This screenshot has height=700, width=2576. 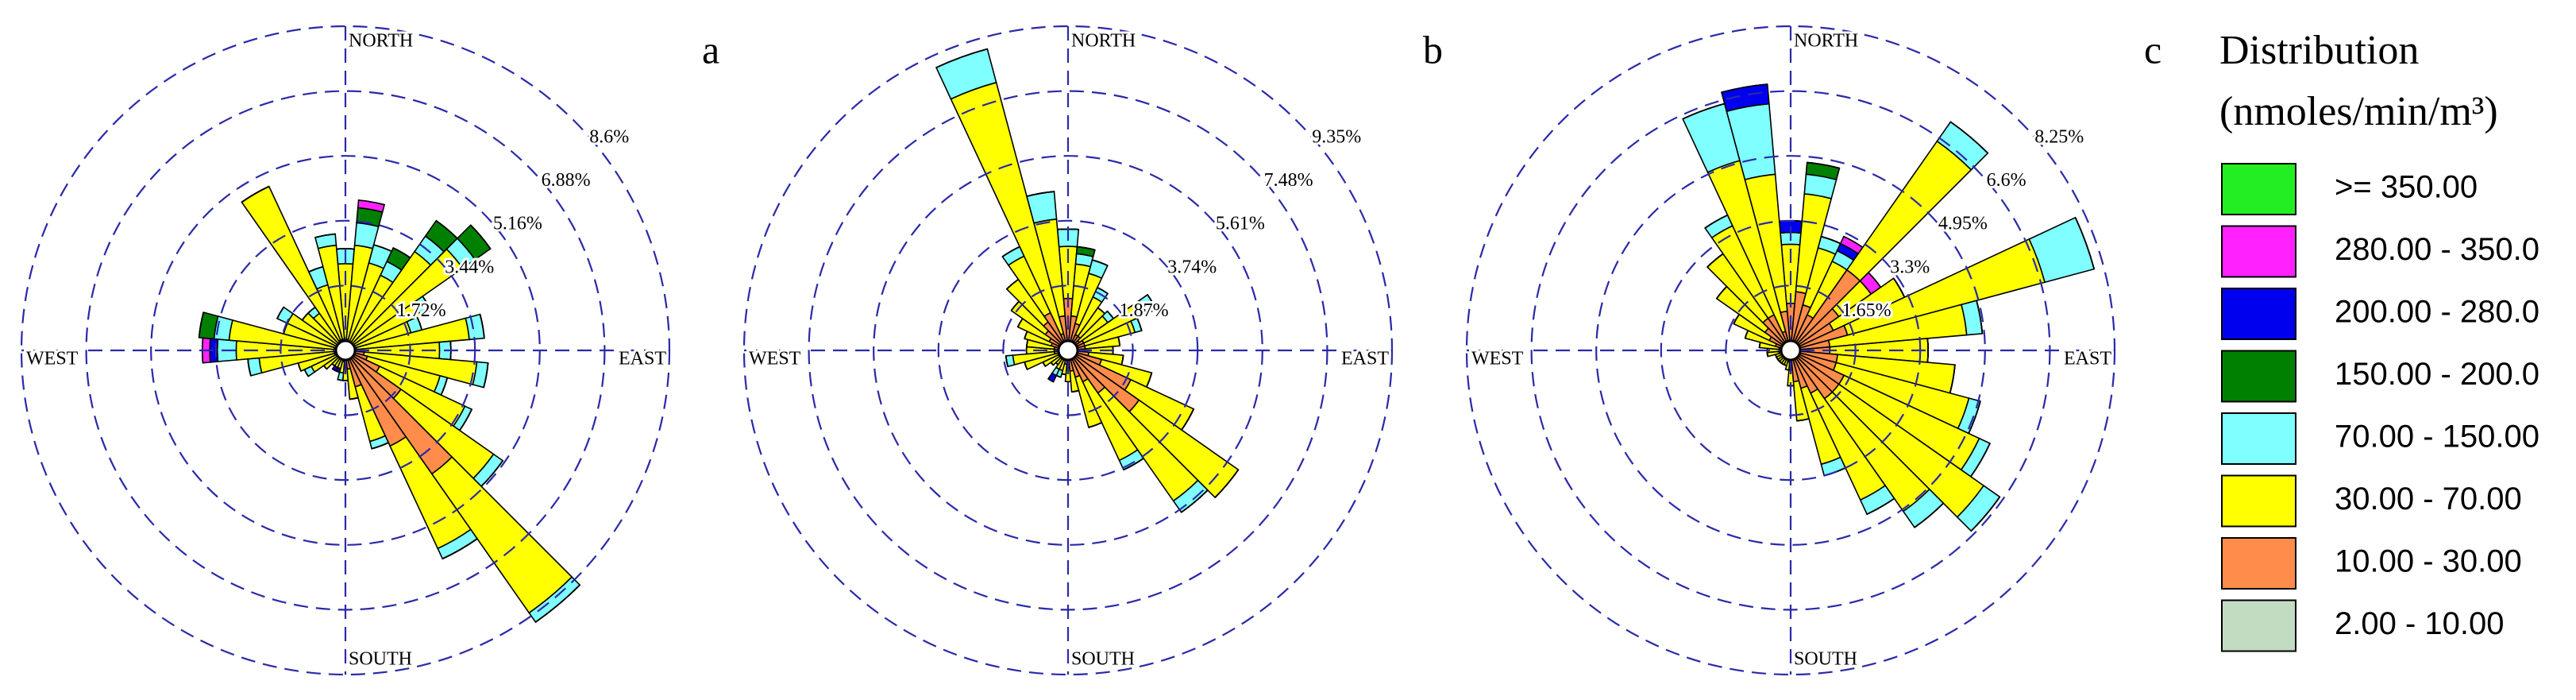 I want to click on ring-label: 8.25%, so click(x=2059, y=136).